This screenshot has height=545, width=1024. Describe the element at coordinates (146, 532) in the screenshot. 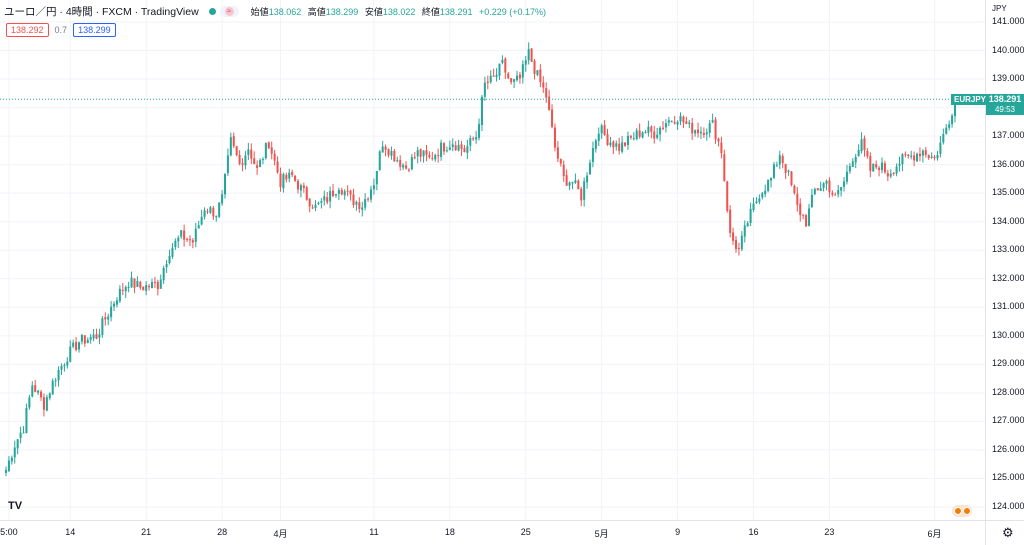

I see `time-tick-label: 21` at that location.